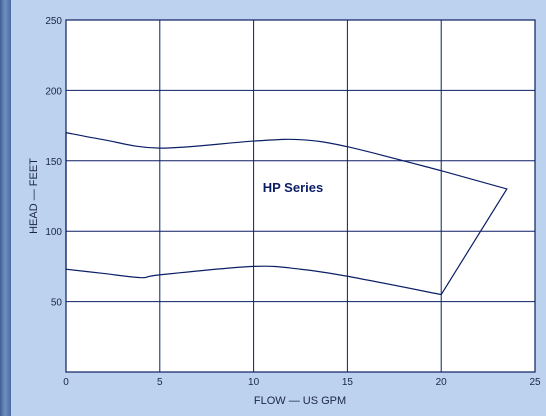  What do you see at coordinates (535, 382) in the screenshot?
I see `x-tick-label: 25` at bounding box center [535, 382].